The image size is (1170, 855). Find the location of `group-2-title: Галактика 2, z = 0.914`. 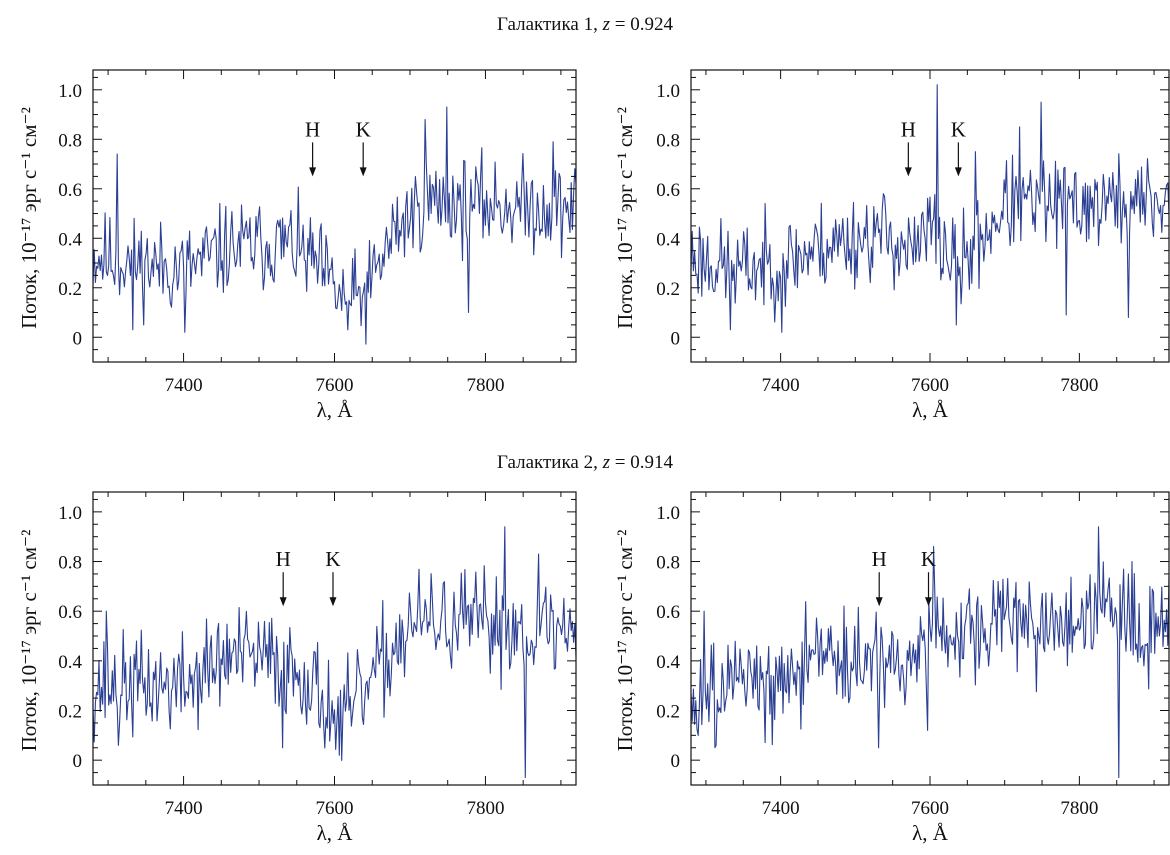

group-2-title: Галактика 2, z = 0.914 is located at coordinates (585, 463).